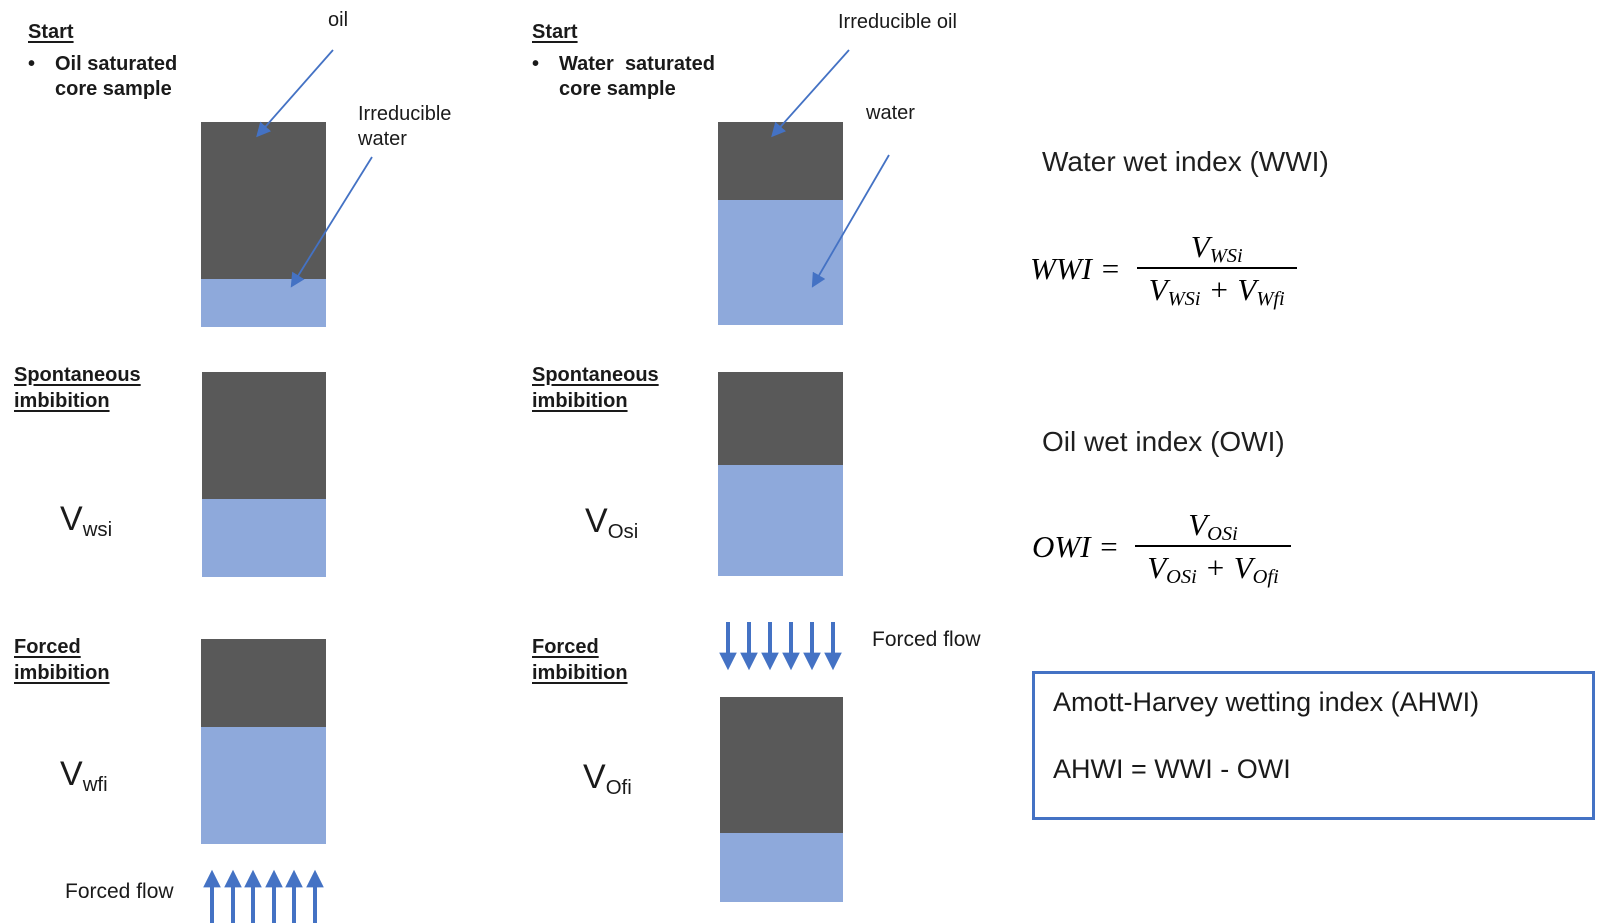  Describe the element at coordinates (618, 788) in the screenshot. I see `vofi-subscript: Ofi` at that location.